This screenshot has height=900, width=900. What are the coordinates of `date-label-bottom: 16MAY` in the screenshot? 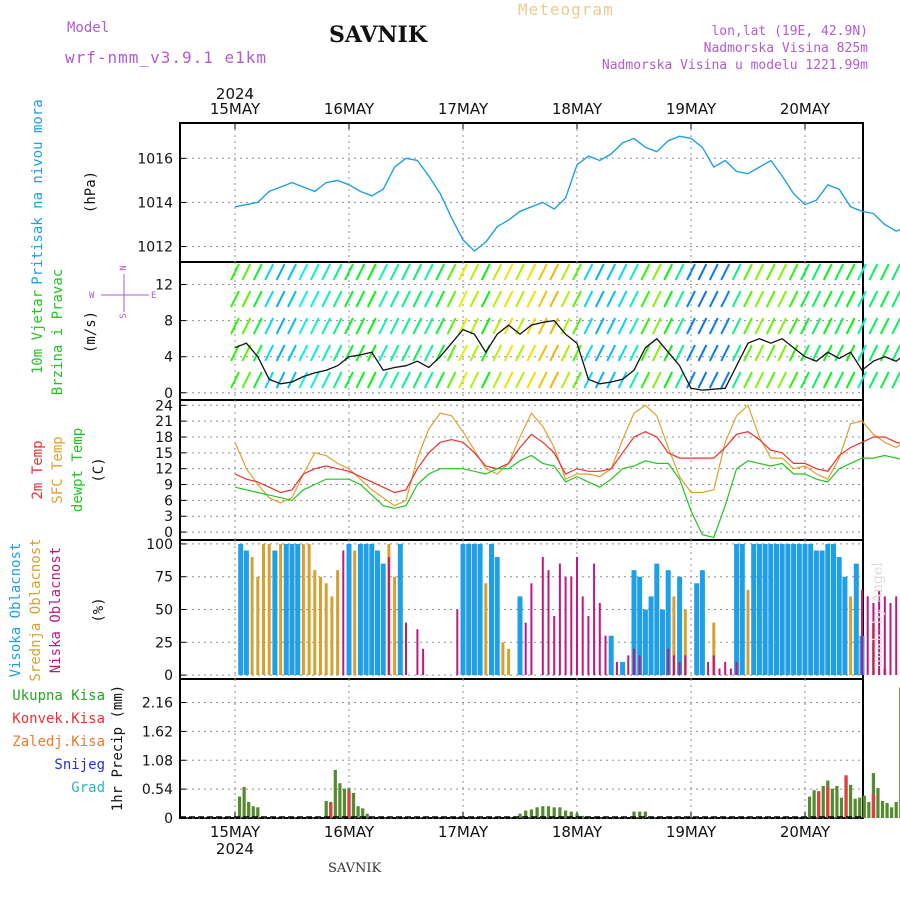 It's located at (349, 832).